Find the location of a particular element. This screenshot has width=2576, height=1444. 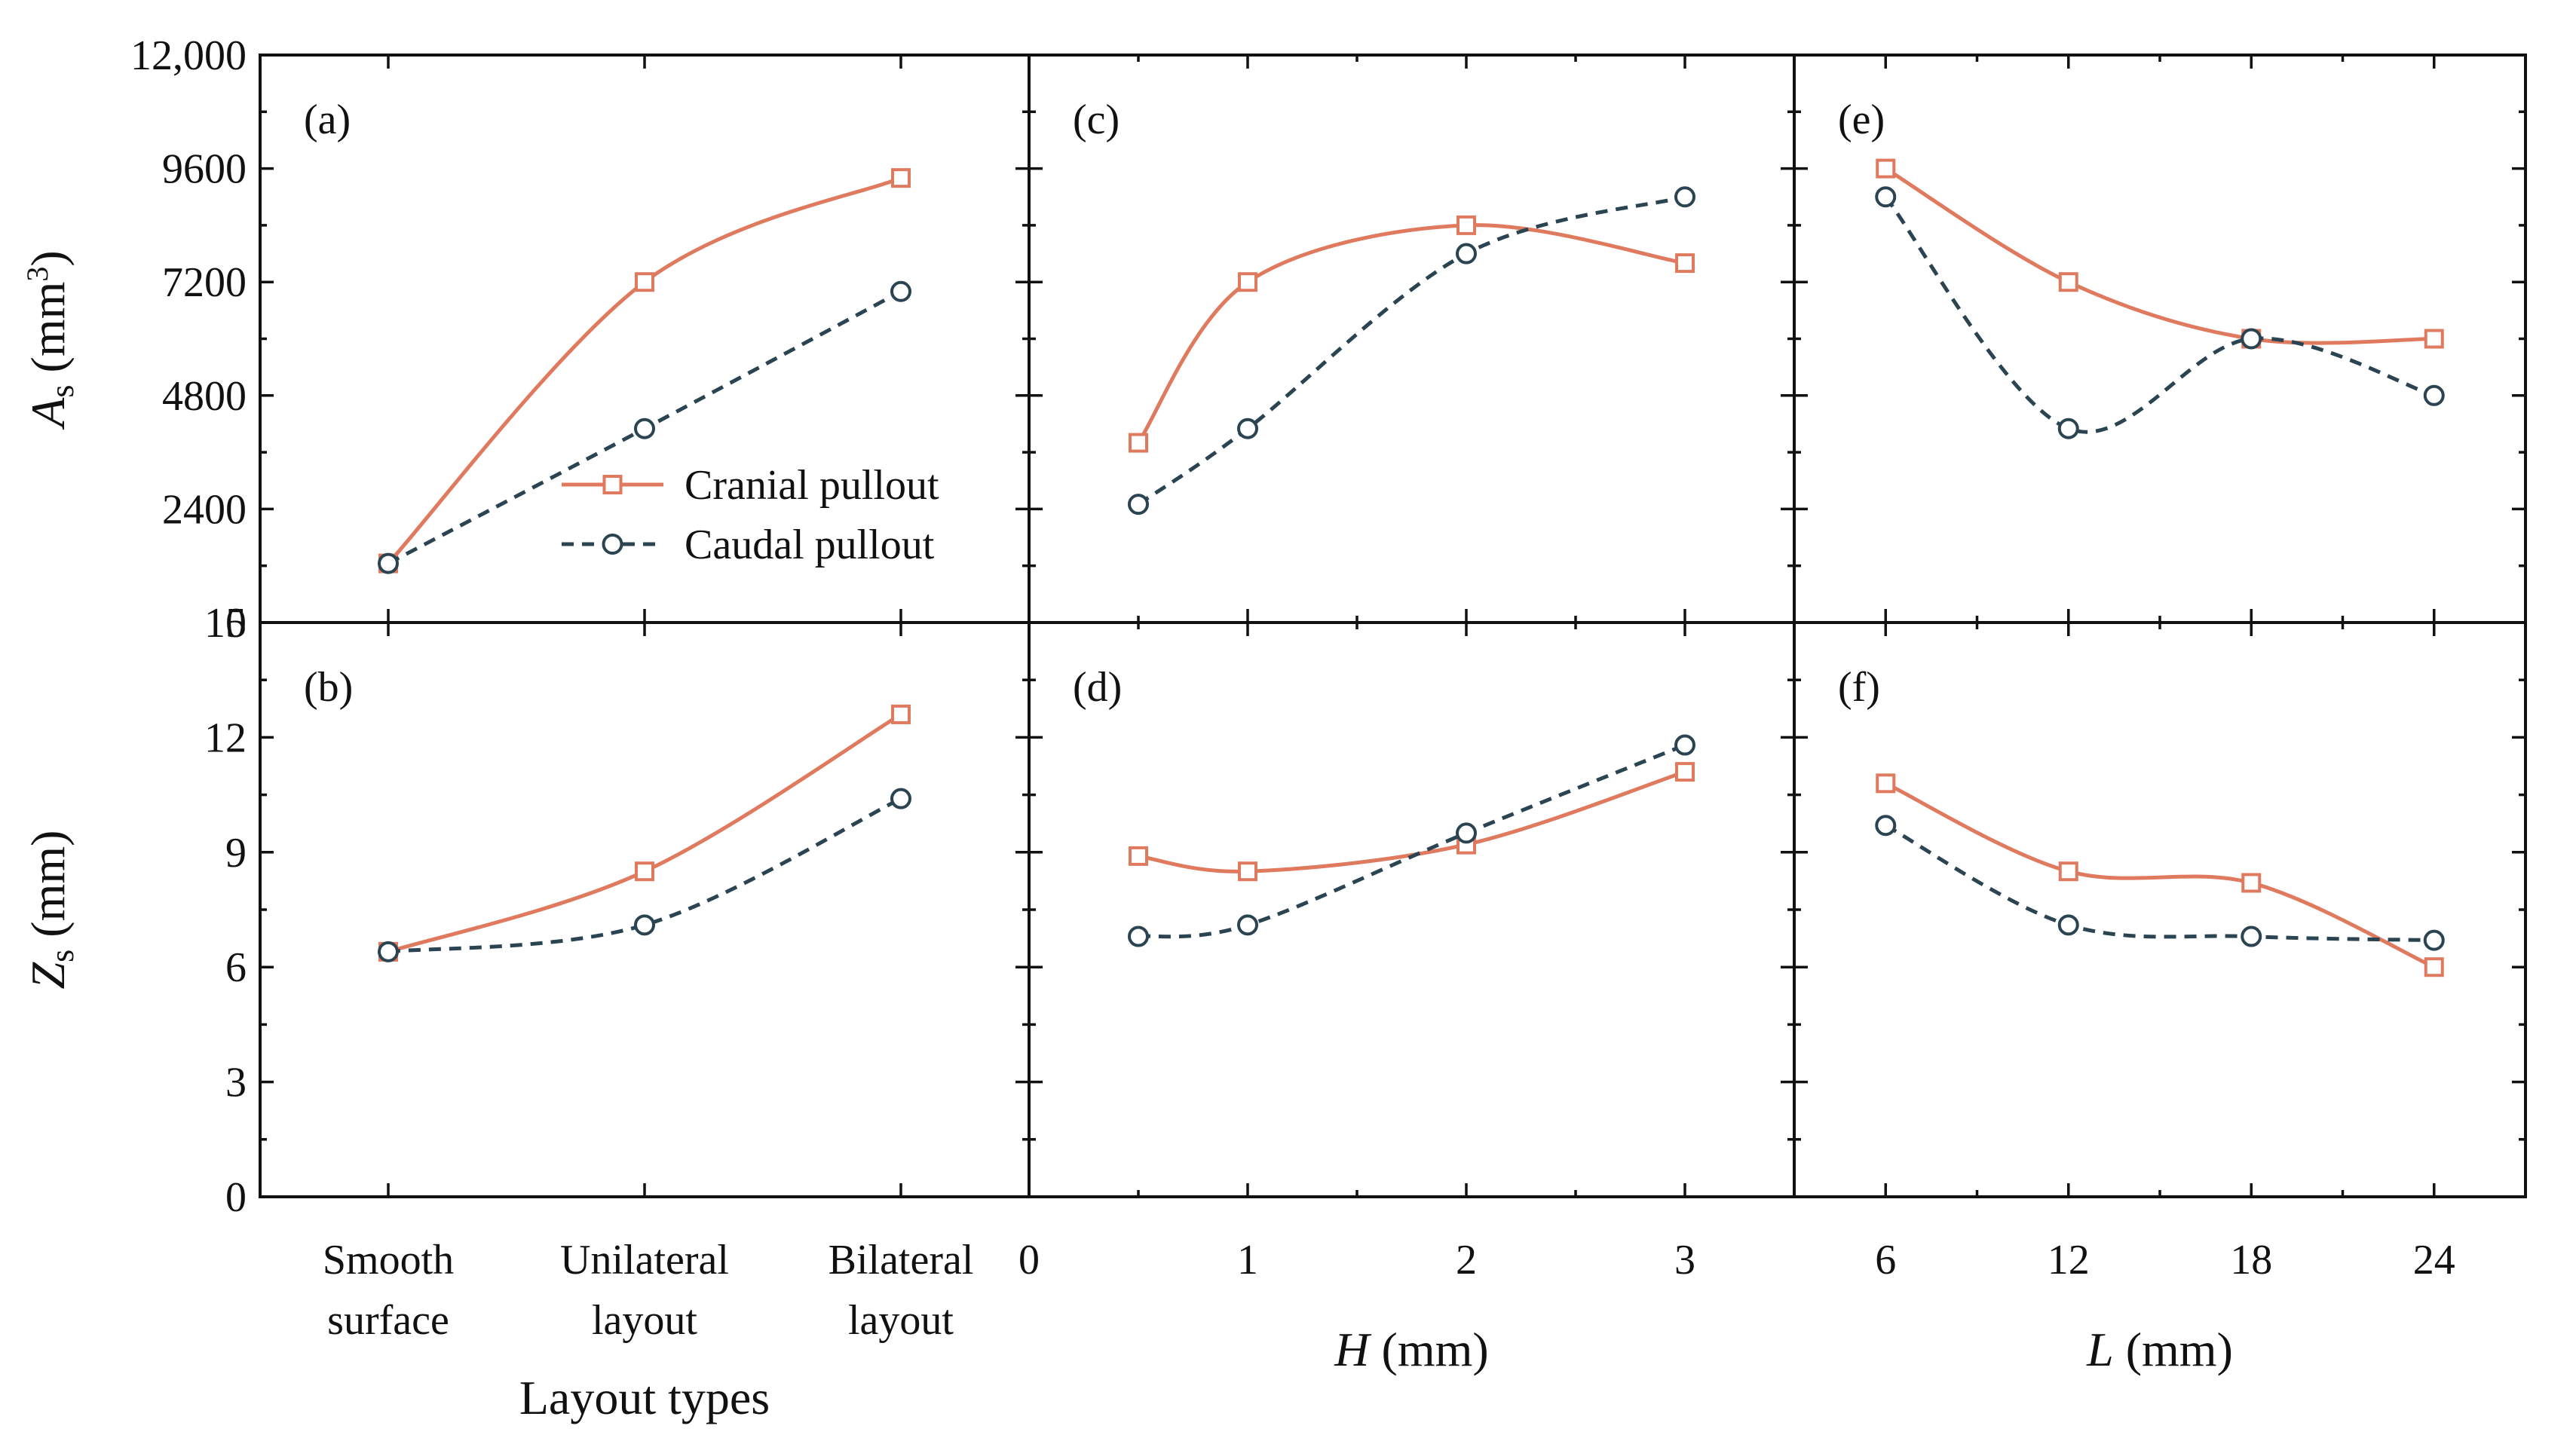

panel-d: (d) is located at coordinates (1384, 805).